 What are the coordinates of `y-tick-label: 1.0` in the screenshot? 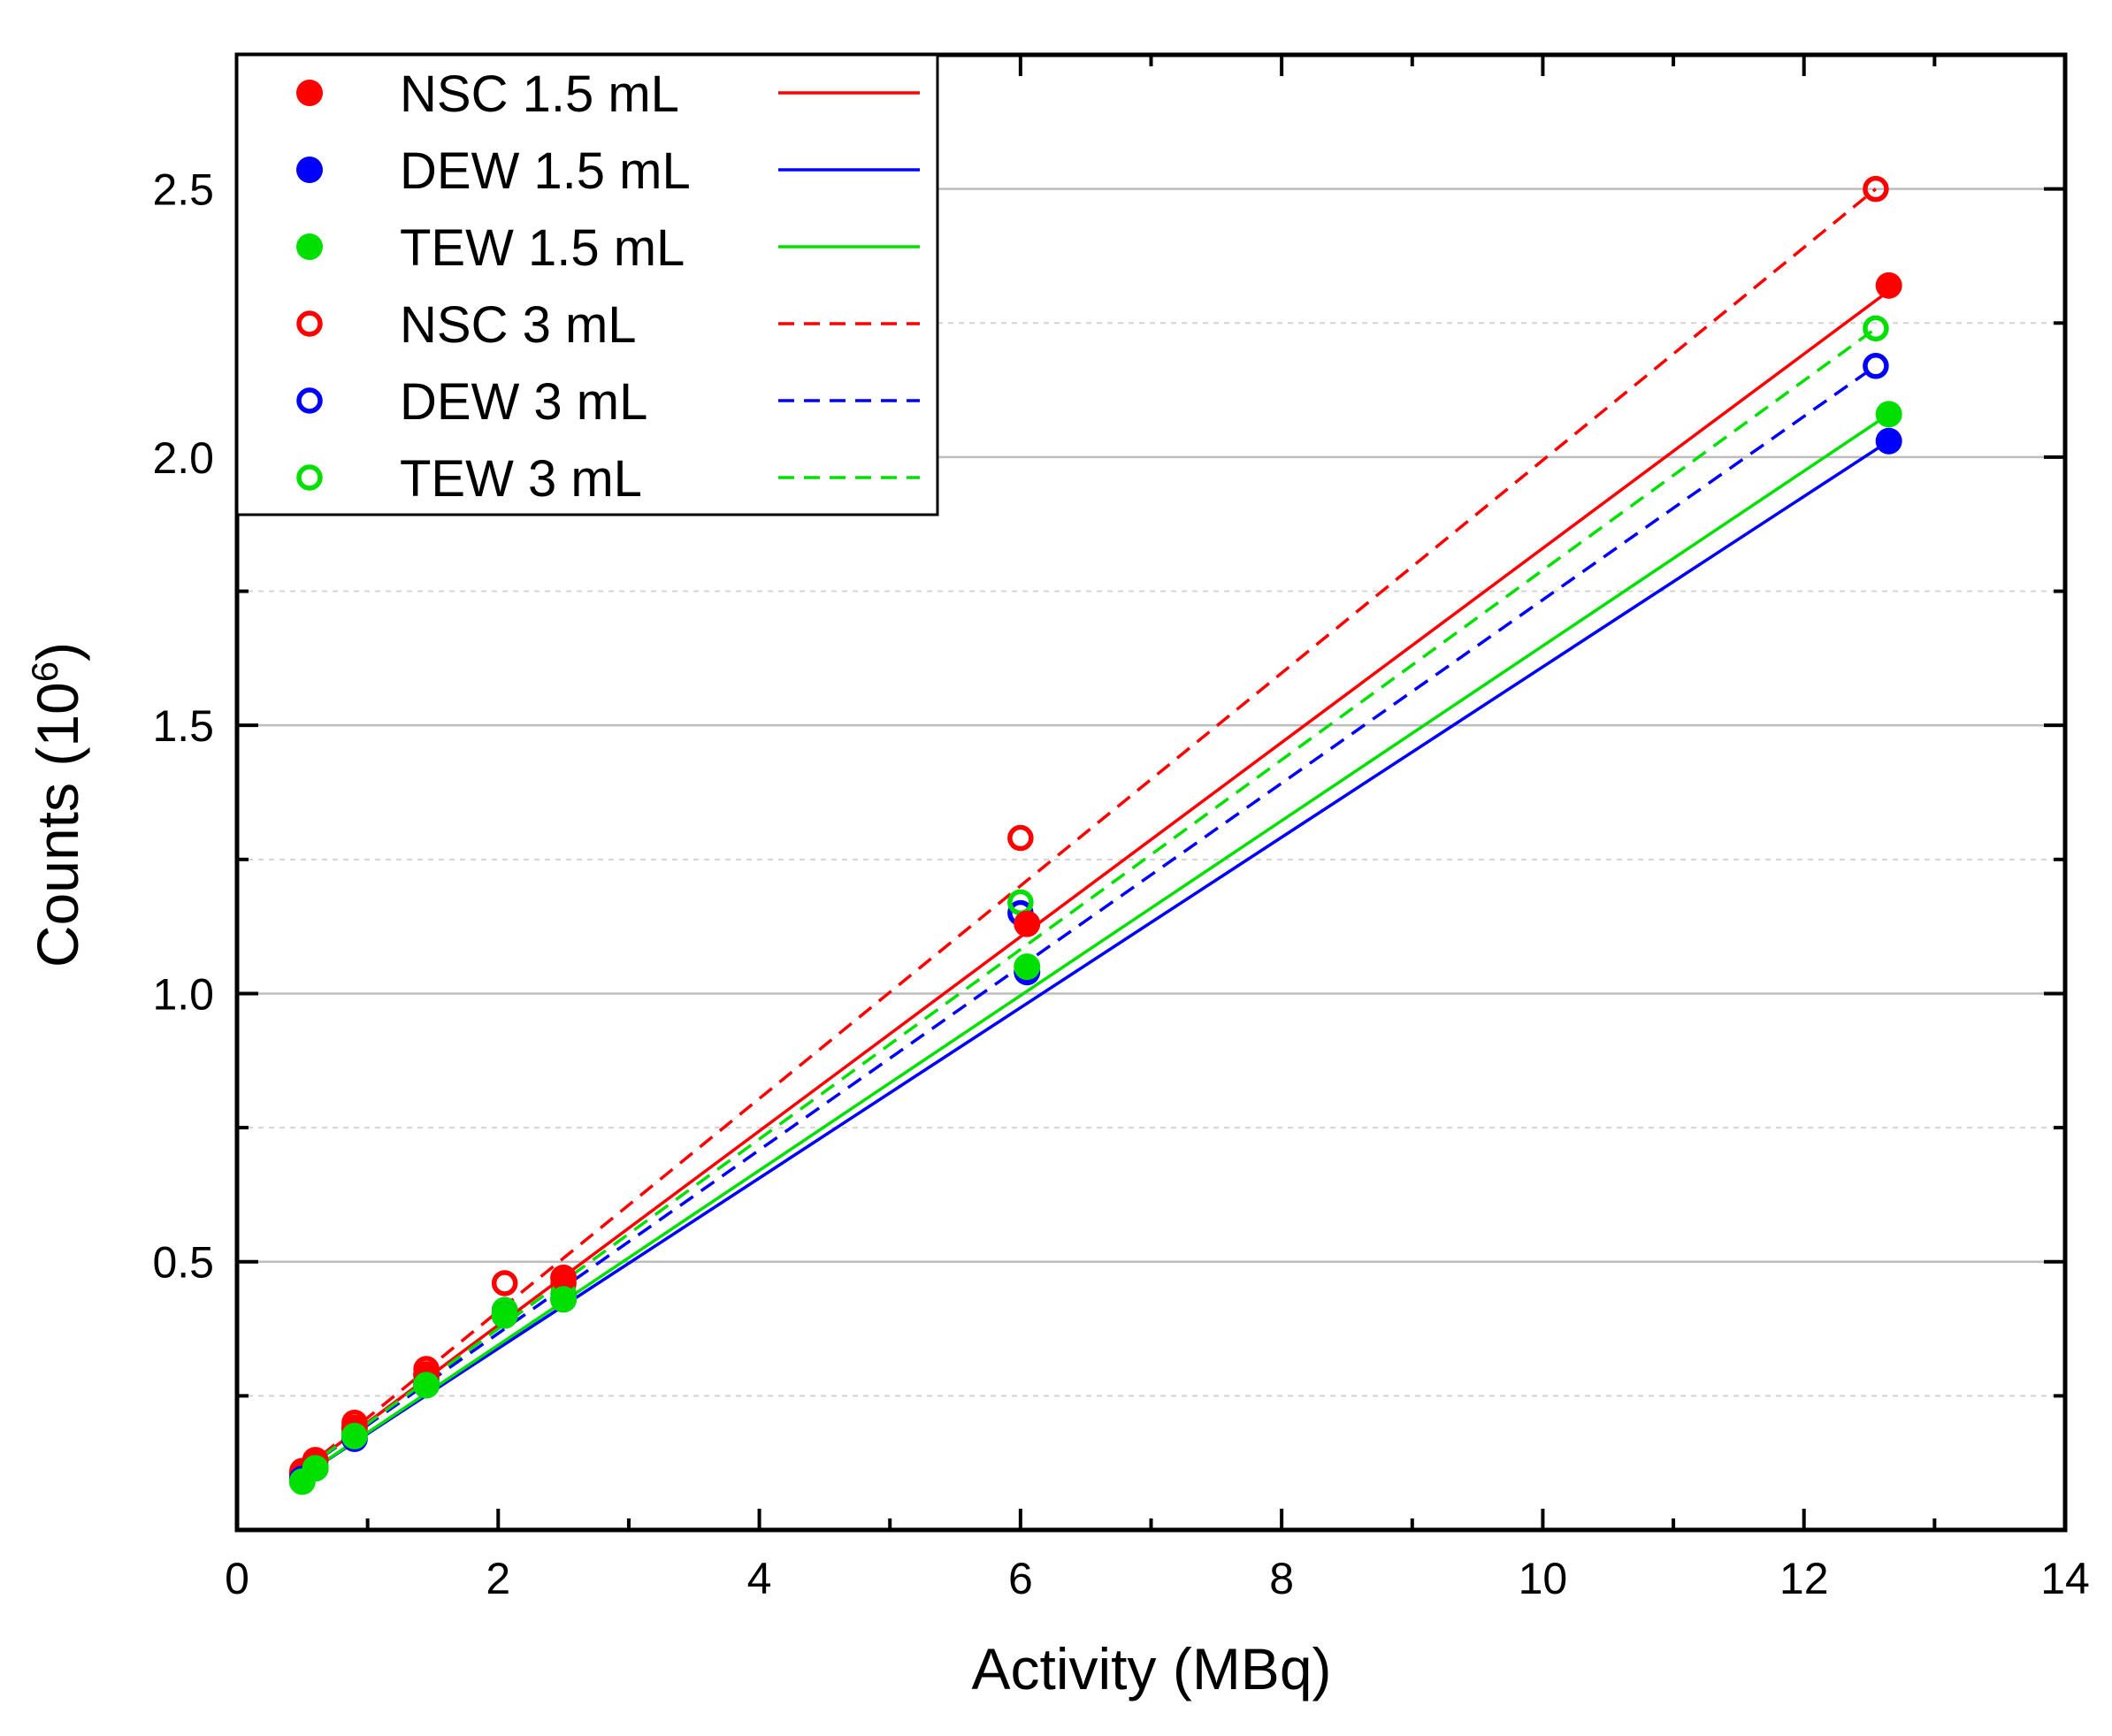 It's located at (183, 994).